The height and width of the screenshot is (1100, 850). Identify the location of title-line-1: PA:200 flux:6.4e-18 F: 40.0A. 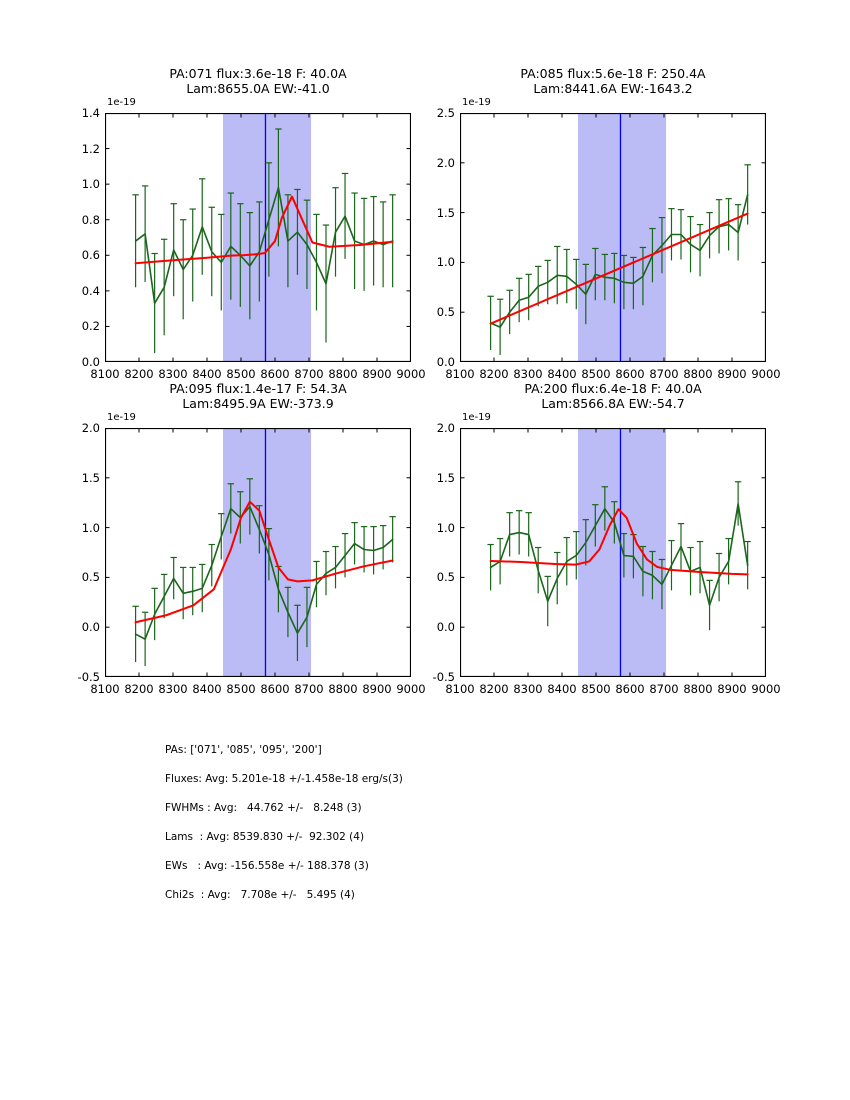
(613, 388).